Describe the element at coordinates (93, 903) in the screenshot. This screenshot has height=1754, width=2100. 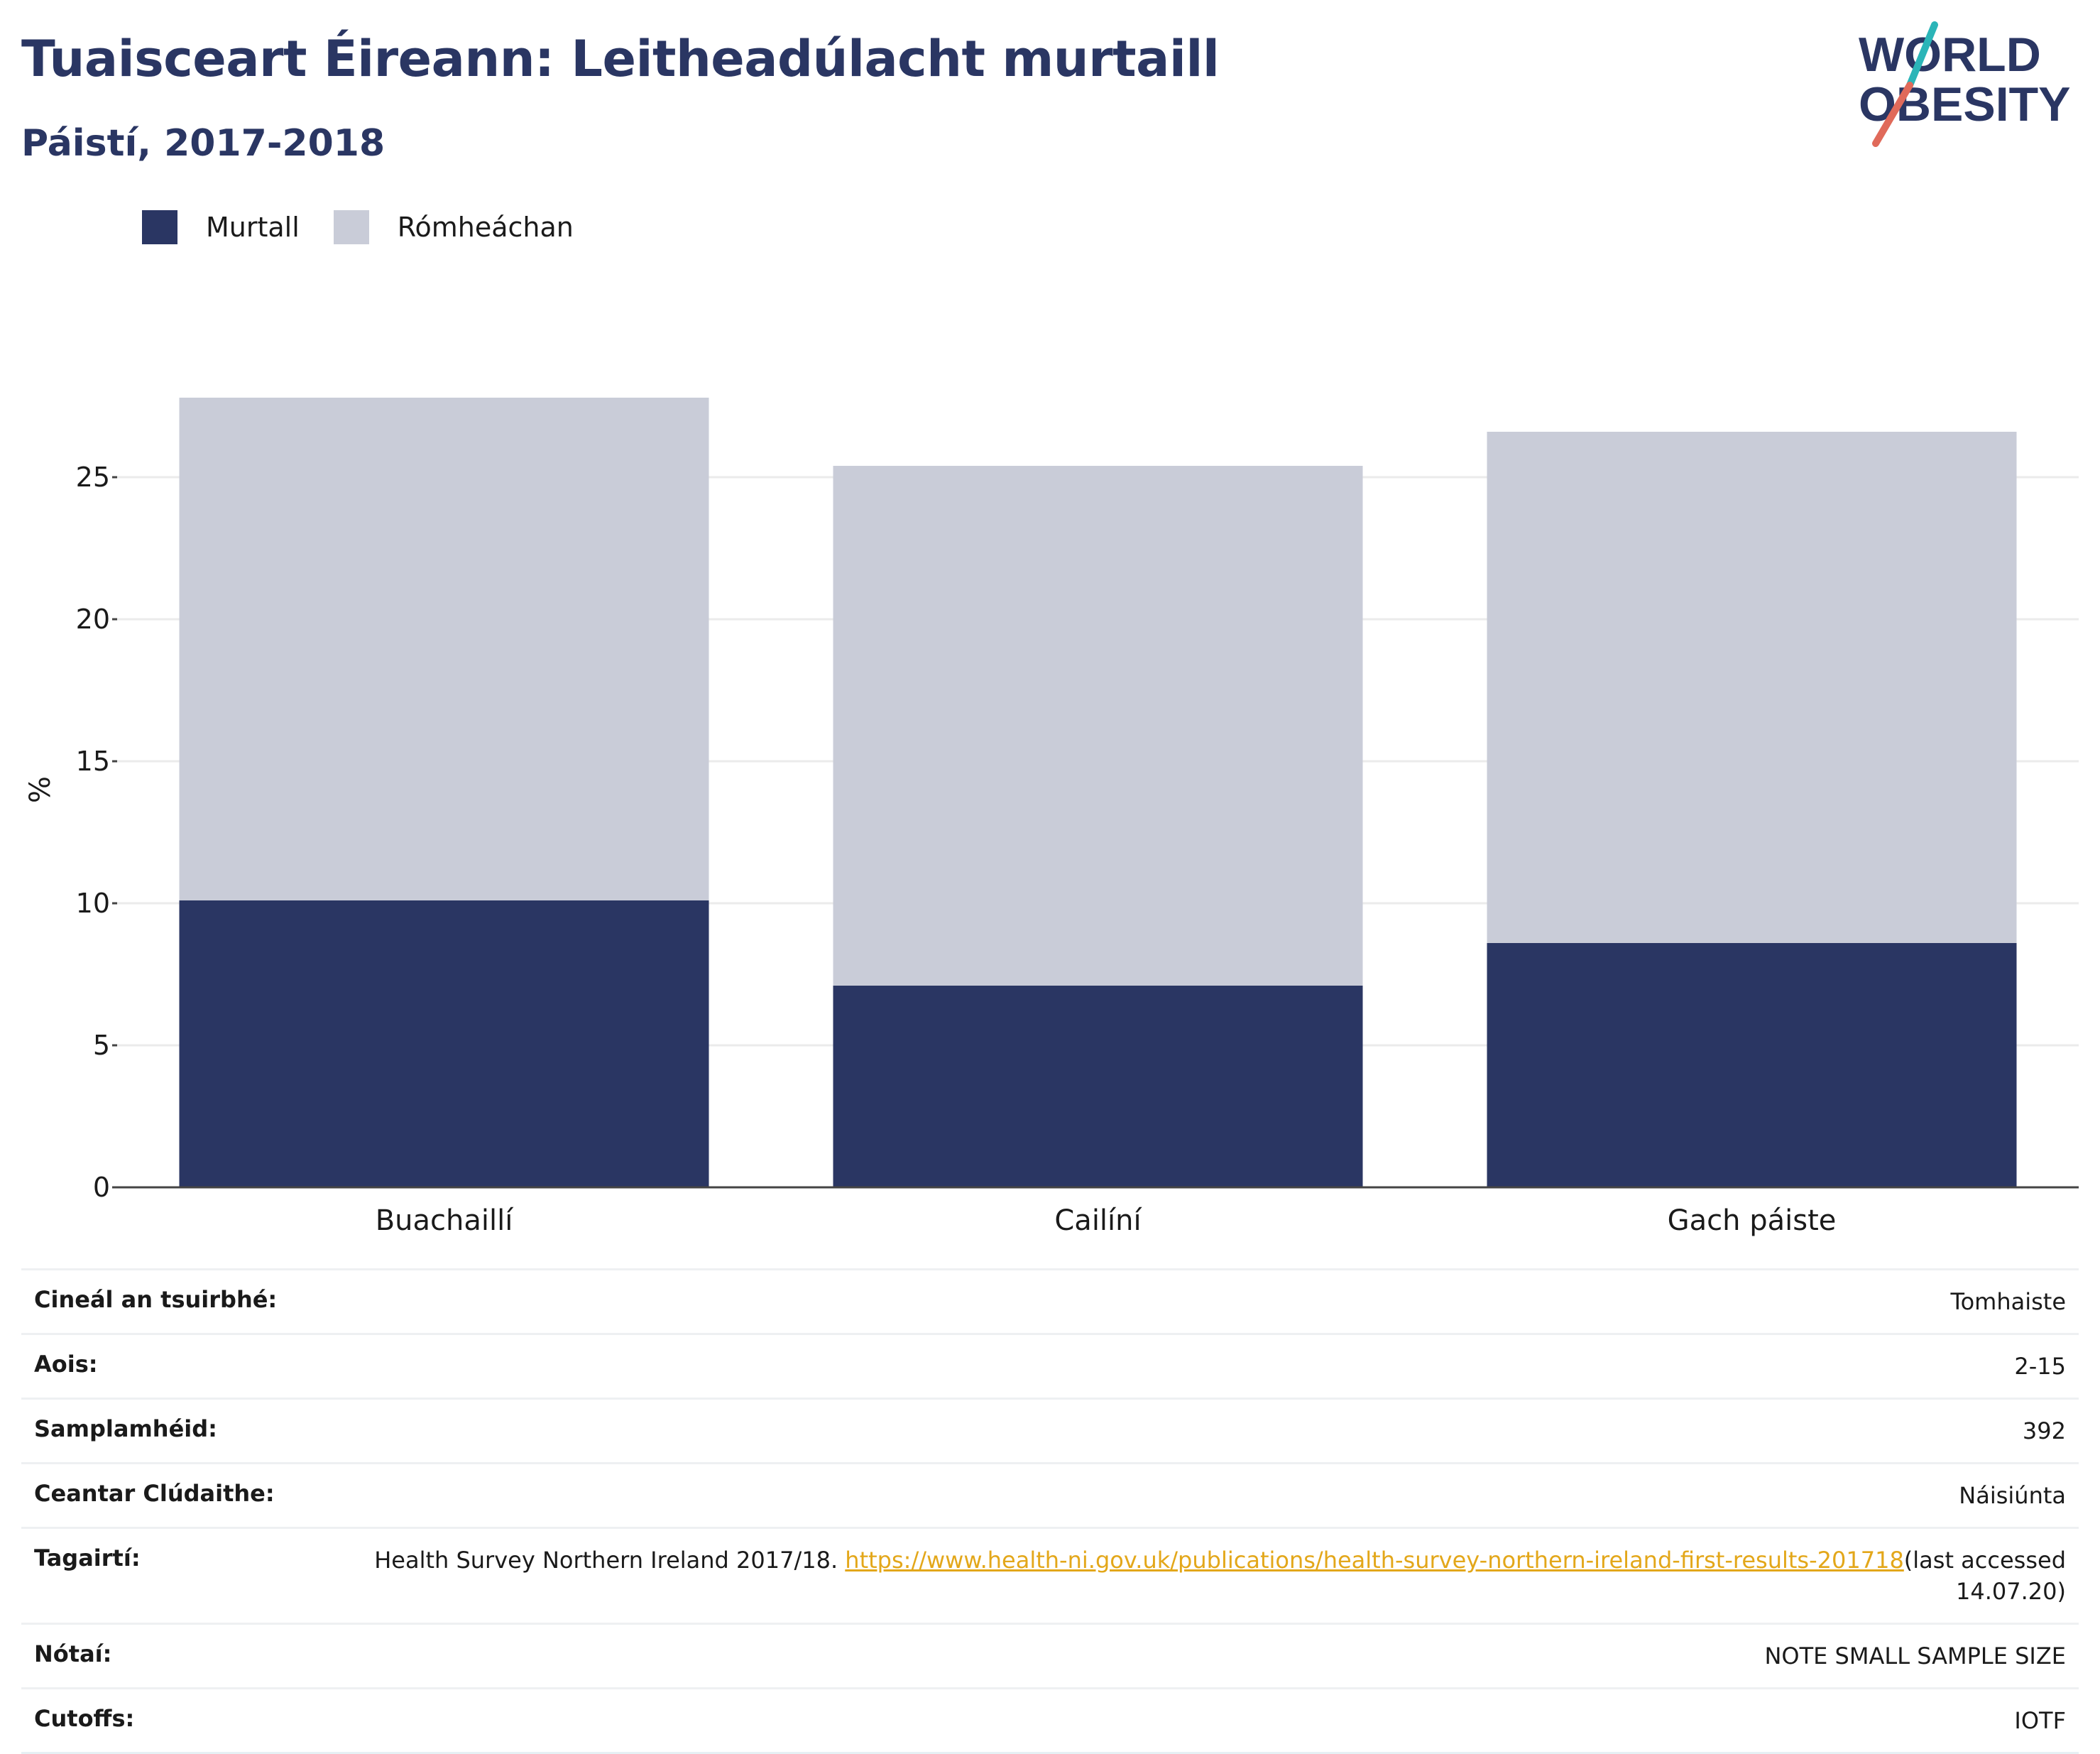
I see `y-tick-label-10: 10` at that location.